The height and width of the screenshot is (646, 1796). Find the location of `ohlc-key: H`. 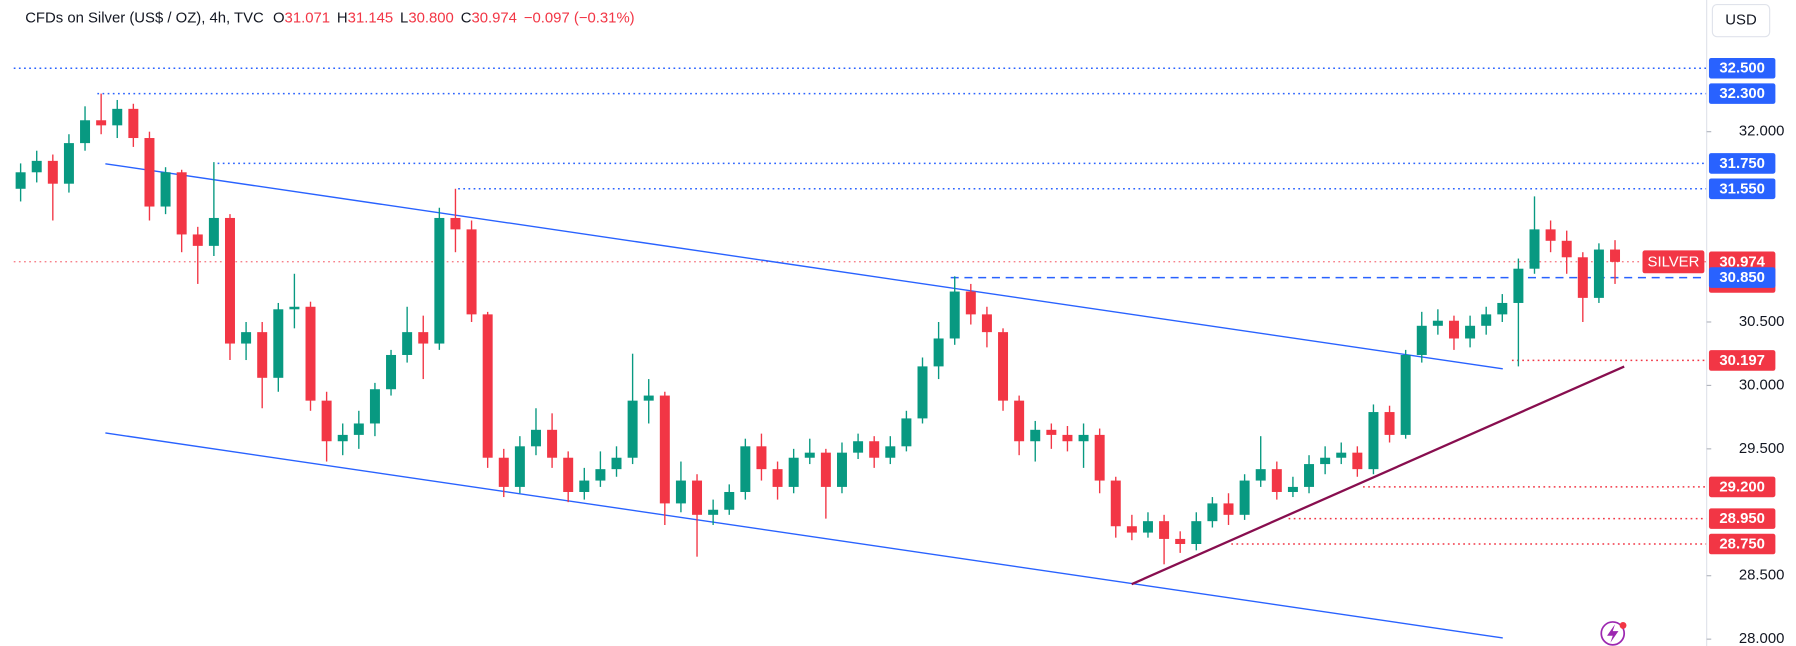

ohlc-key: H is located at coordinates (342, 18).